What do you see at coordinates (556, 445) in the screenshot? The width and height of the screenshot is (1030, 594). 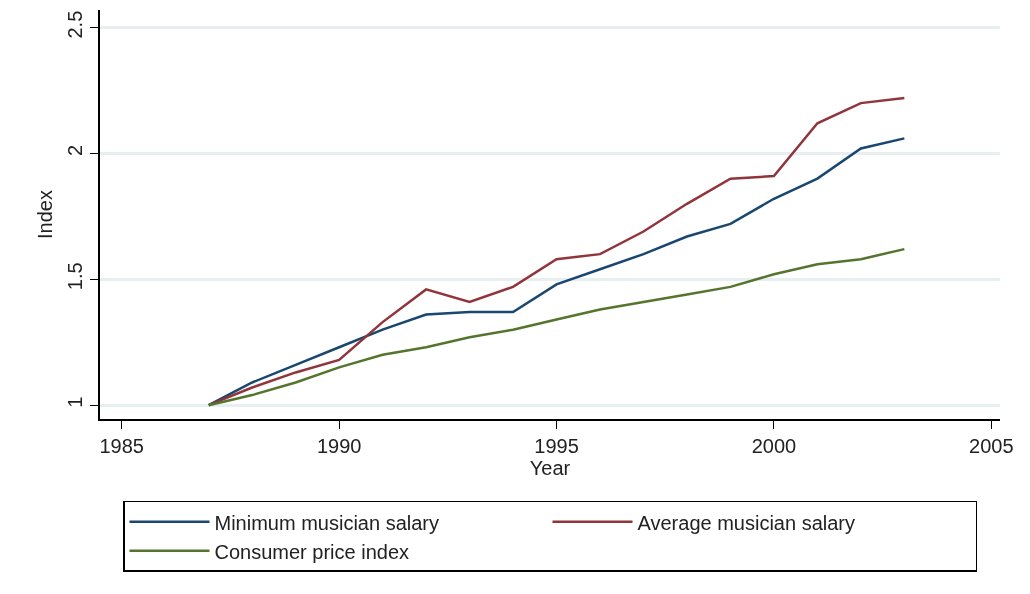 I see `x-tick-label: 1995` at bounding box center [556, 445].